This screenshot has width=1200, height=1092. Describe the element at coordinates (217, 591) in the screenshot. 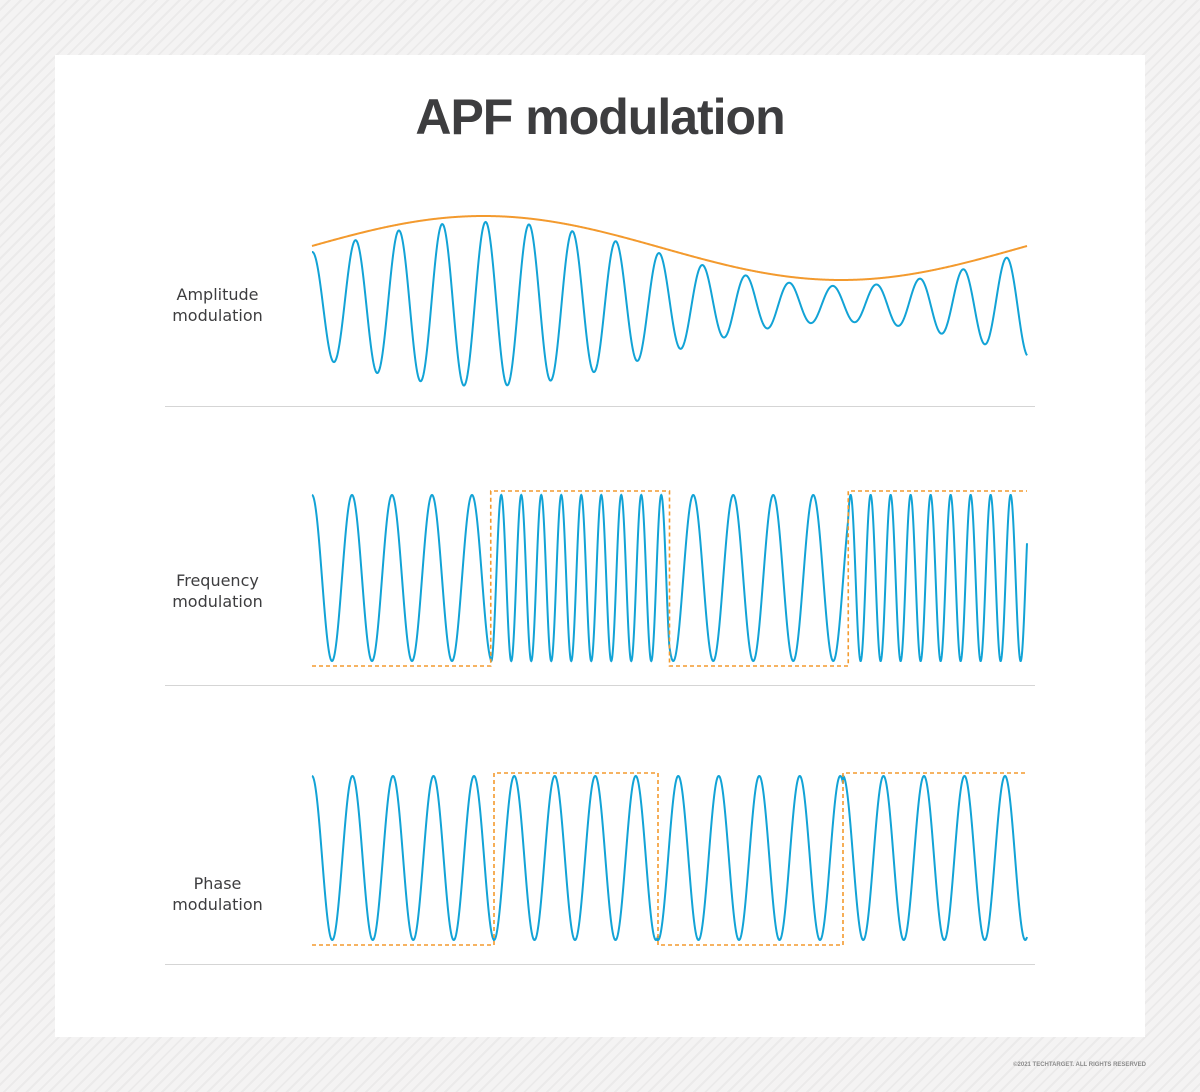

I see `label-frequency: Frequency modulation` at that location.